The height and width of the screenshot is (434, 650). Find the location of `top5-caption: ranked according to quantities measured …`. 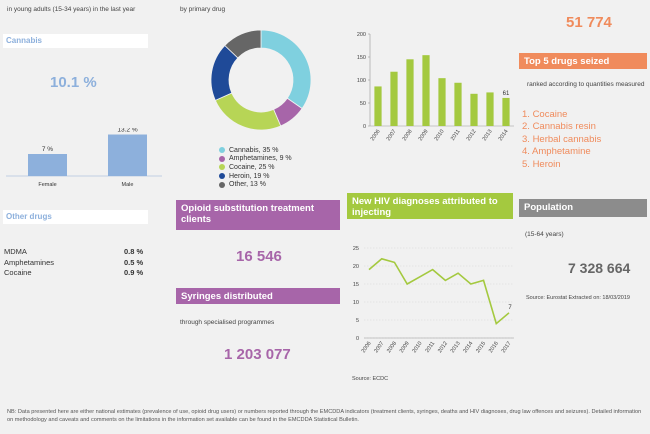

top5-caption: ranked according to quantities measured … is located at coordinates (586, 85).